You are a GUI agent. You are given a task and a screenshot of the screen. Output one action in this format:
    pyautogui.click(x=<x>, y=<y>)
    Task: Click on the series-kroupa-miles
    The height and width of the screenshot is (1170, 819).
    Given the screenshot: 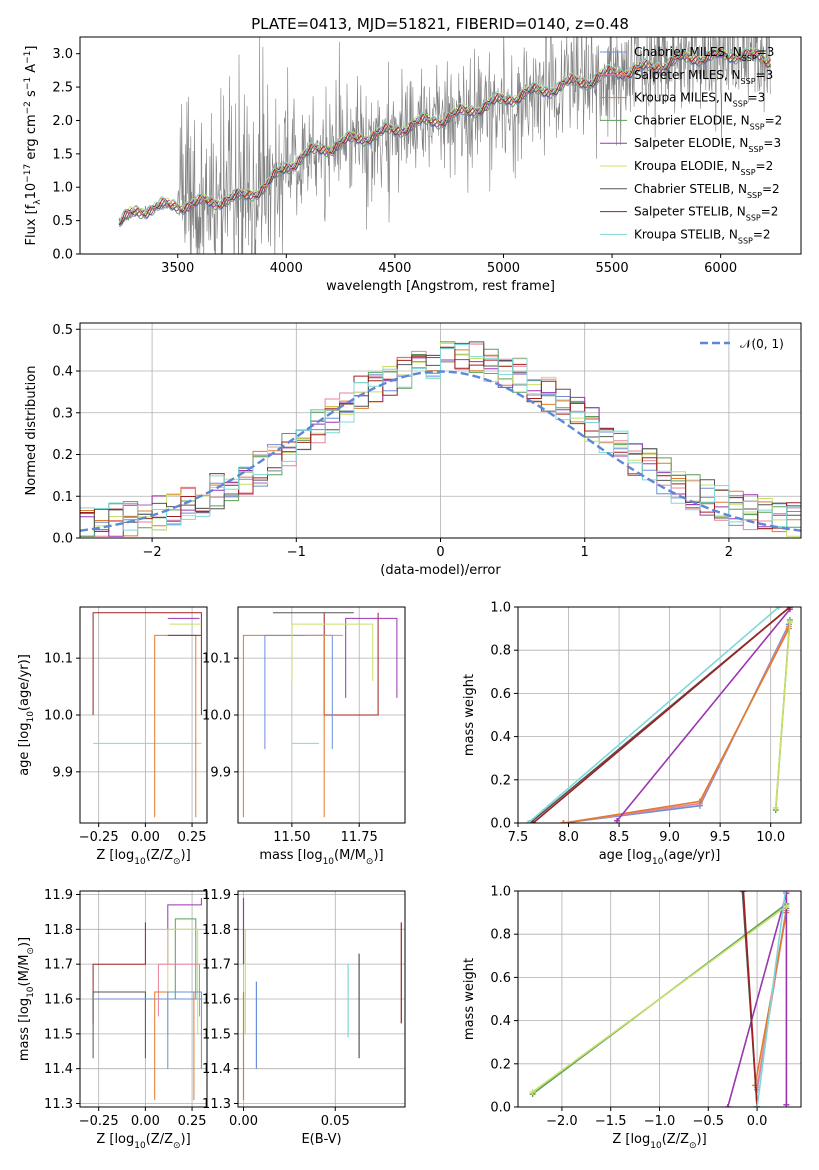 What is the action you would take?
    pyautogui.click(x=676, y=725)
    